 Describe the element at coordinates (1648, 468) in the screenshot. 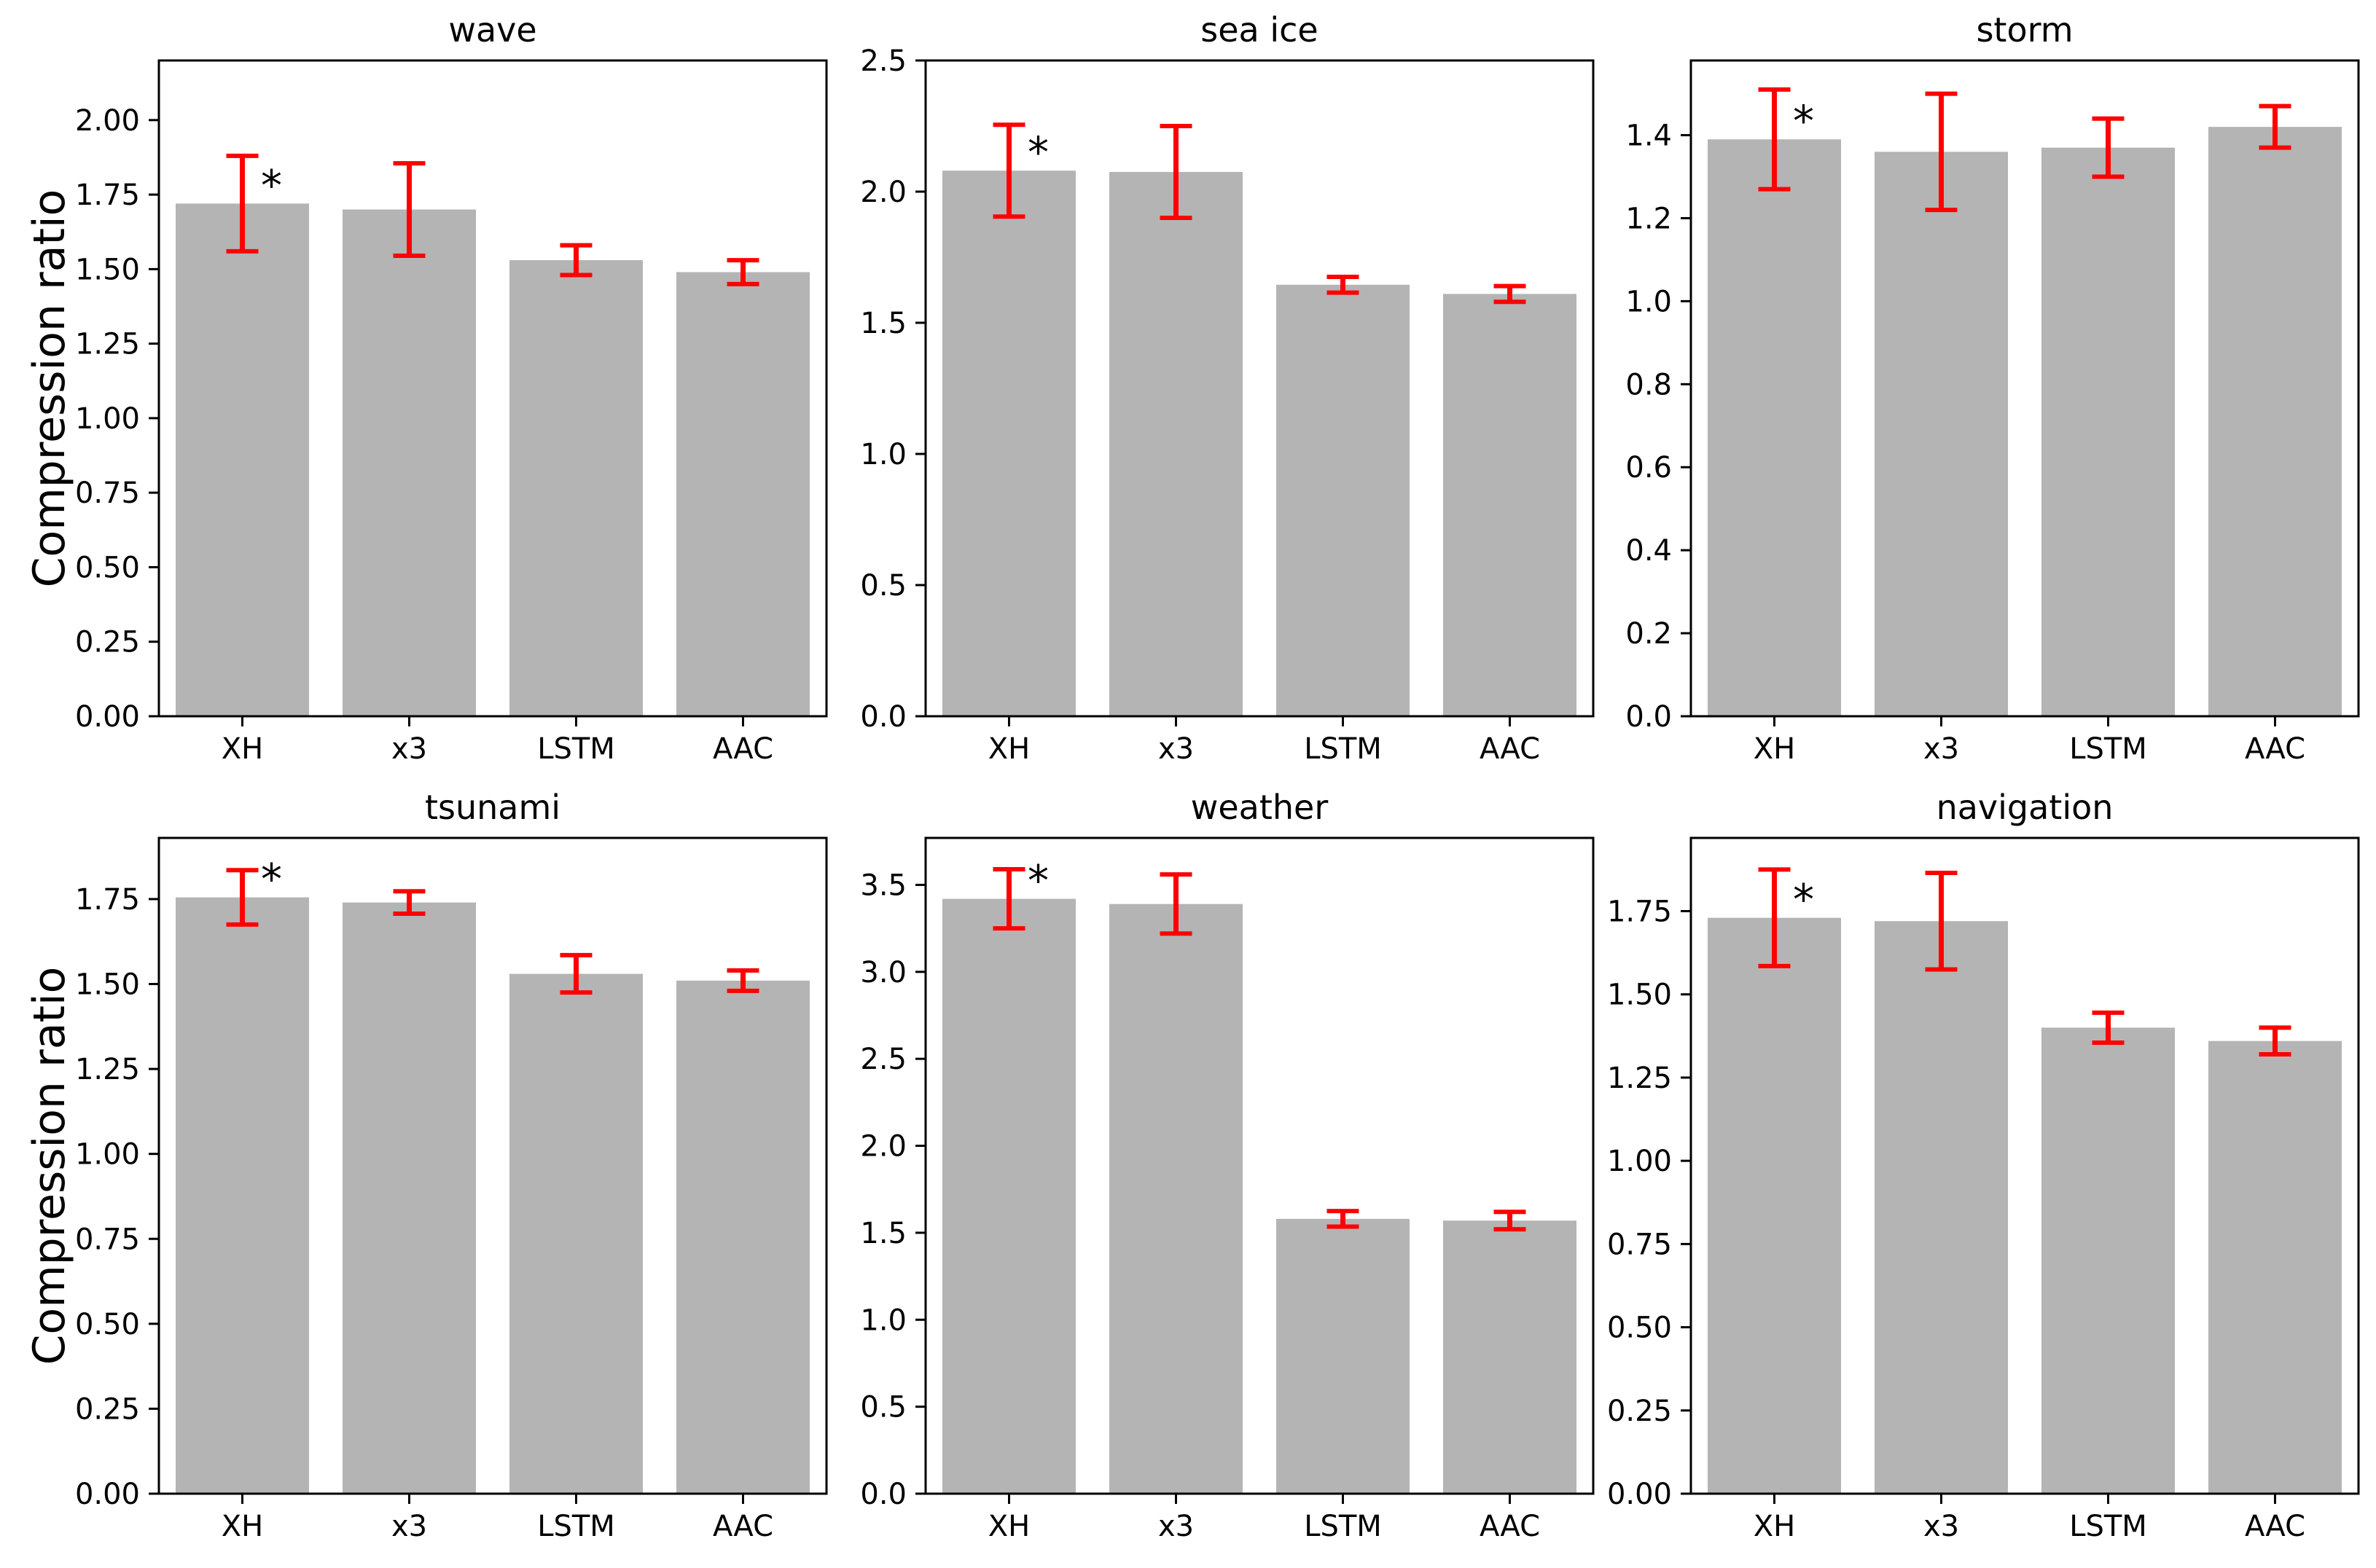

I see `y-tick-label: 0.6` at that location.